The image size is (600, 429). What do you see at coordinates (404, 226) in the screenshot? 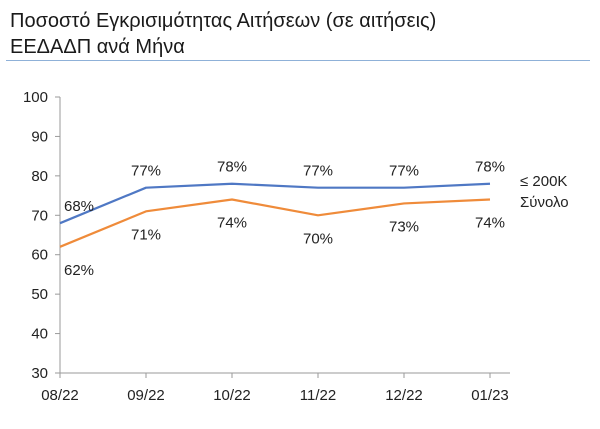
I see `data-label-series-2: 73%` at bounding box center [404, 226].